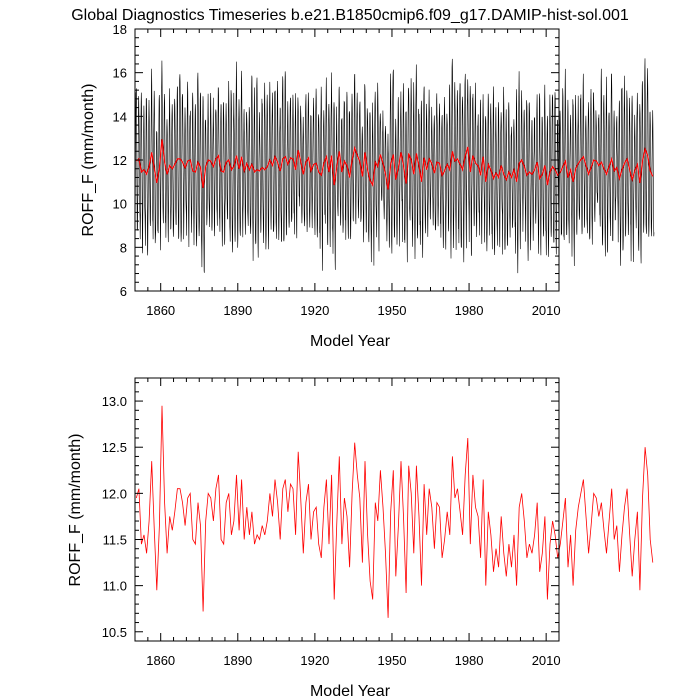 This screenshot has width=700, height=700. What do you see at coordinates (120, 29) in the screenshot?
I see `top-y-tick-label: 18` at bounding box center [120, 29].